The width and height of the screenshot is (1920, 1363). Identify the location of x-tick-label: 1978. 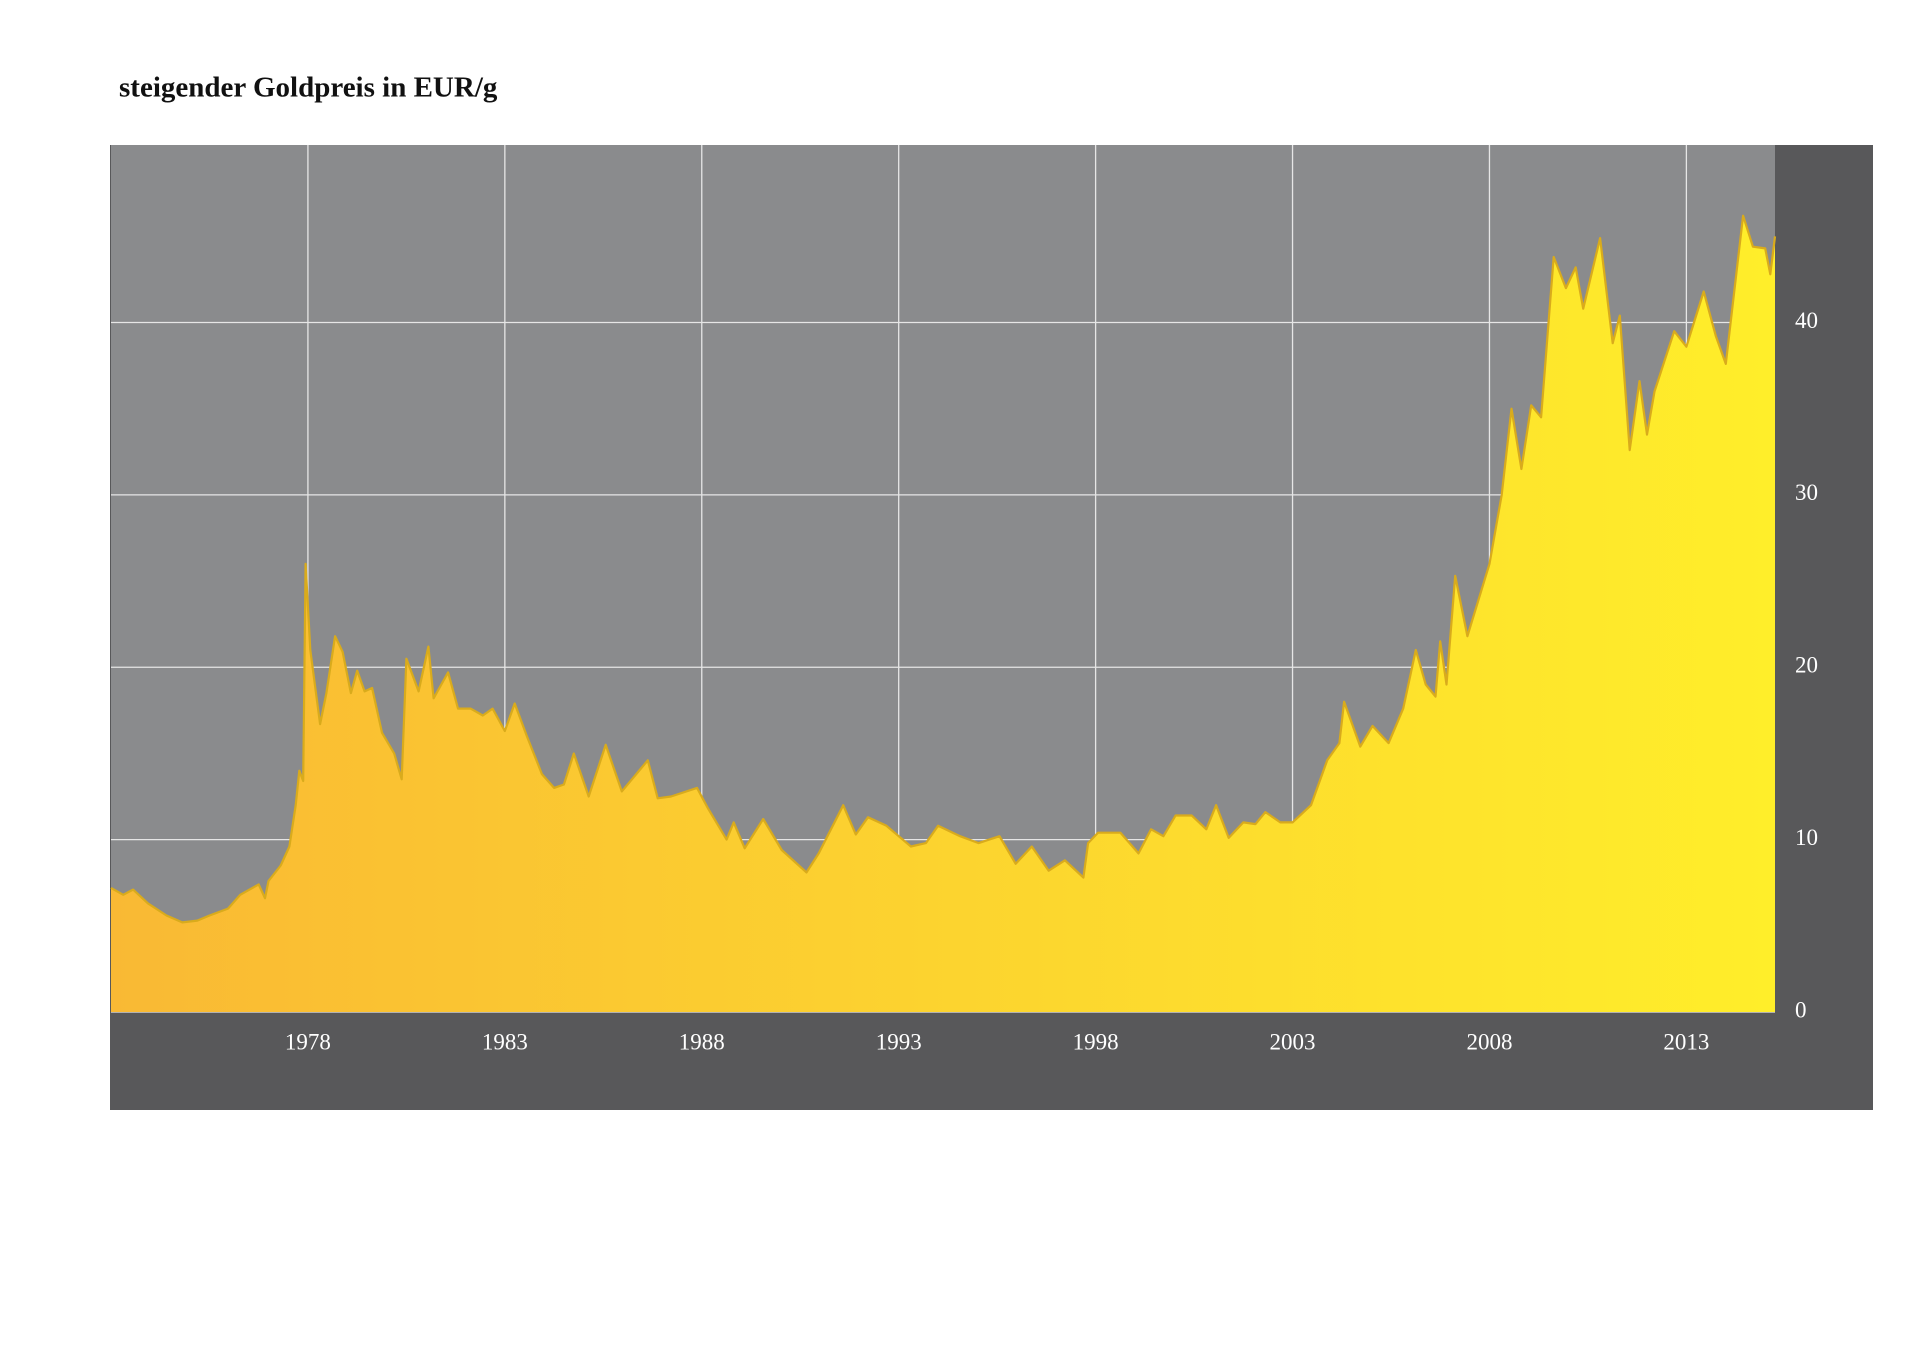
(308, 1041).